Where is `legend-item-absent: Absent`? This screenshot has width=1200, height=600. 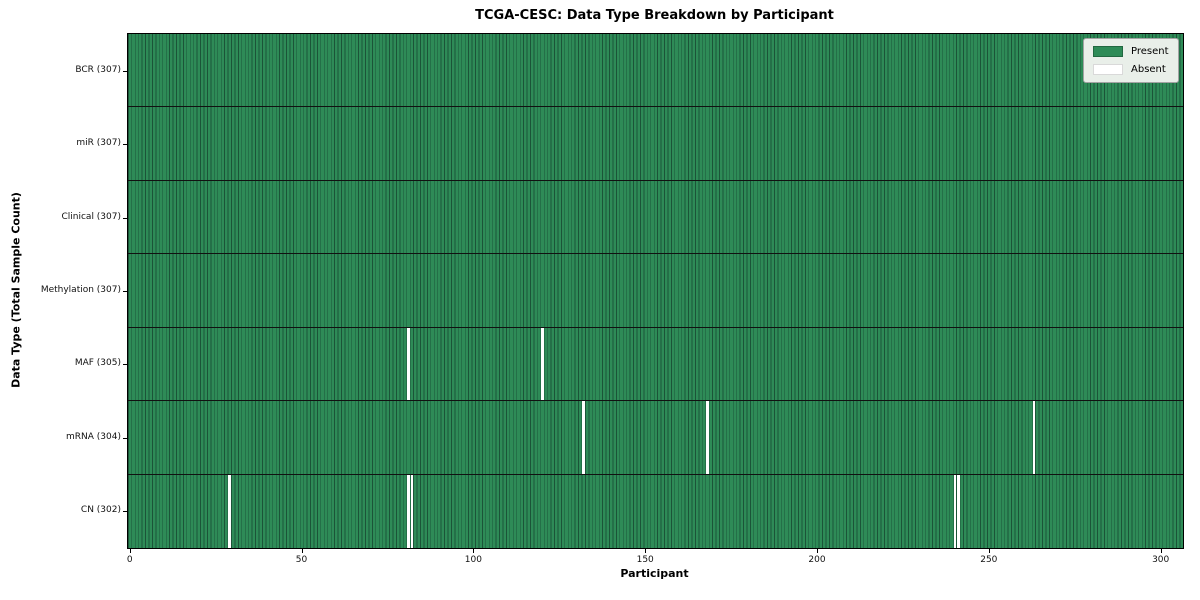 legend-item-absent: Absent is located at coordinates (1131, 69).